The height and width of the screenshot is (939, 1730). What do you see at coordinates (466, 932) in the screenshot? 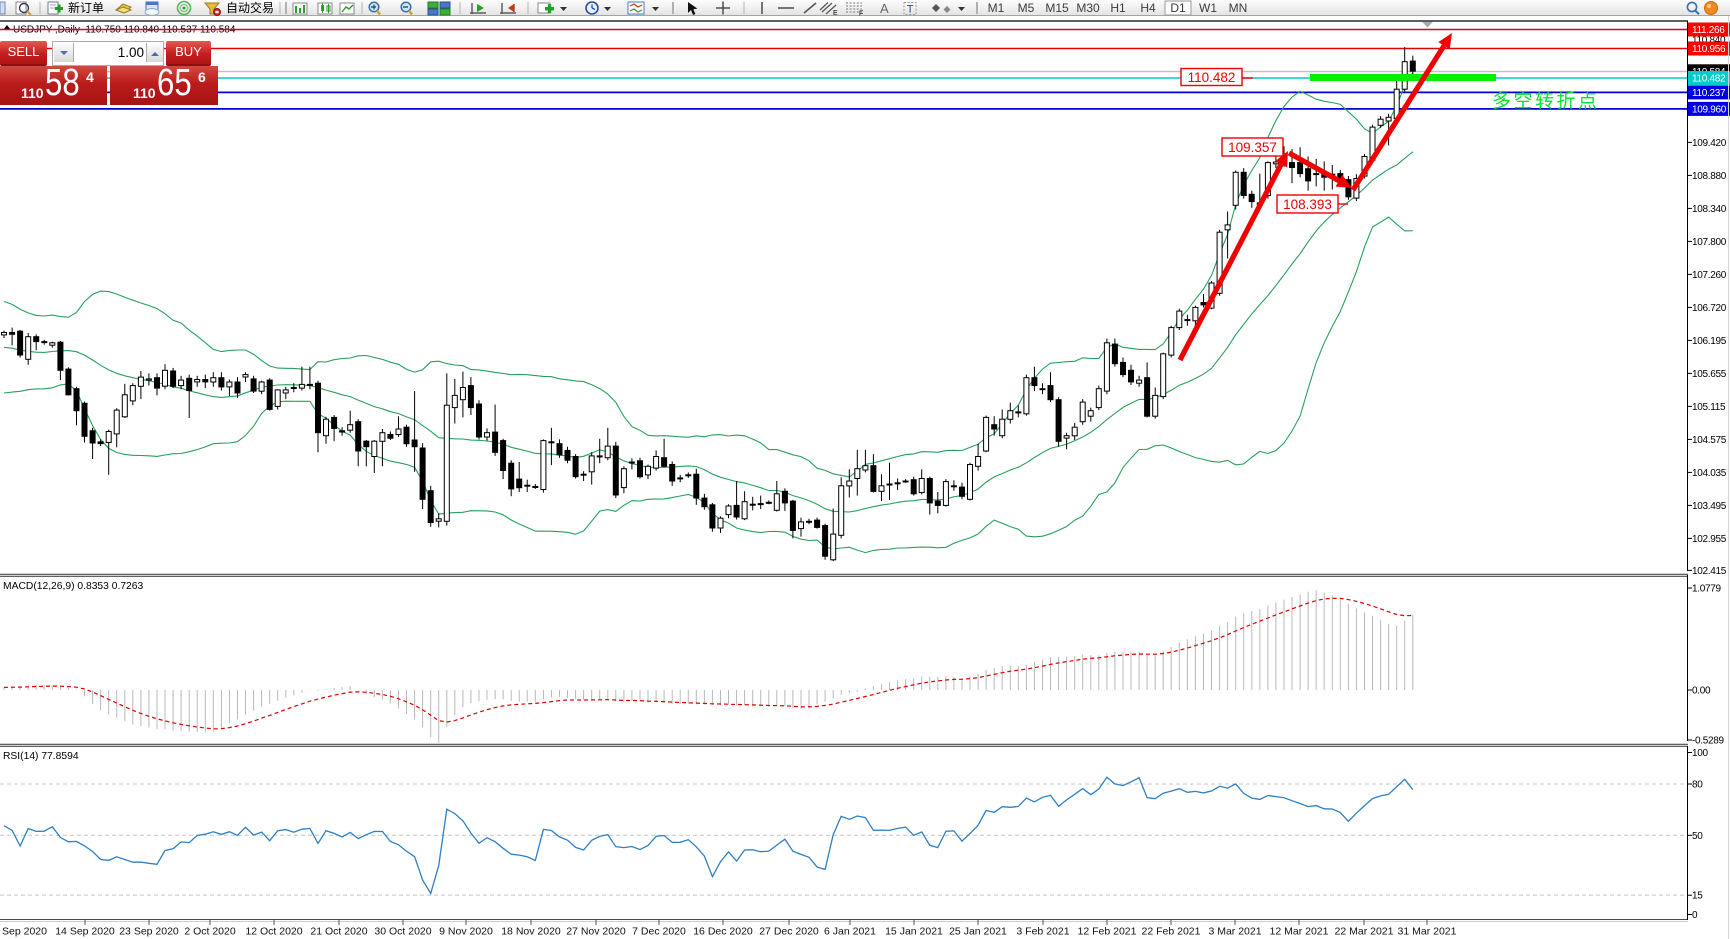
I see `svg-text: 9 Nov 2020` at bounding box center [466, 932].